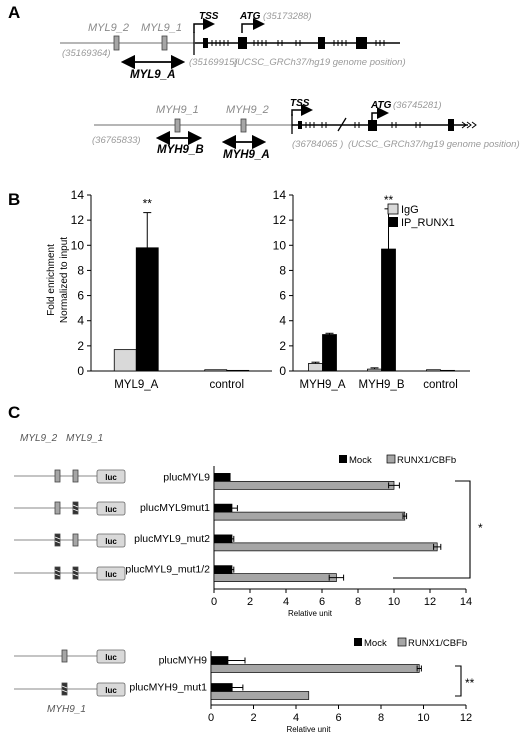 This screenshot has height=735, width=520. What do you see at coordinates (358, 602) in the screenshot?
I see `x-tick-label: 8` at bounding box center [358, 602].